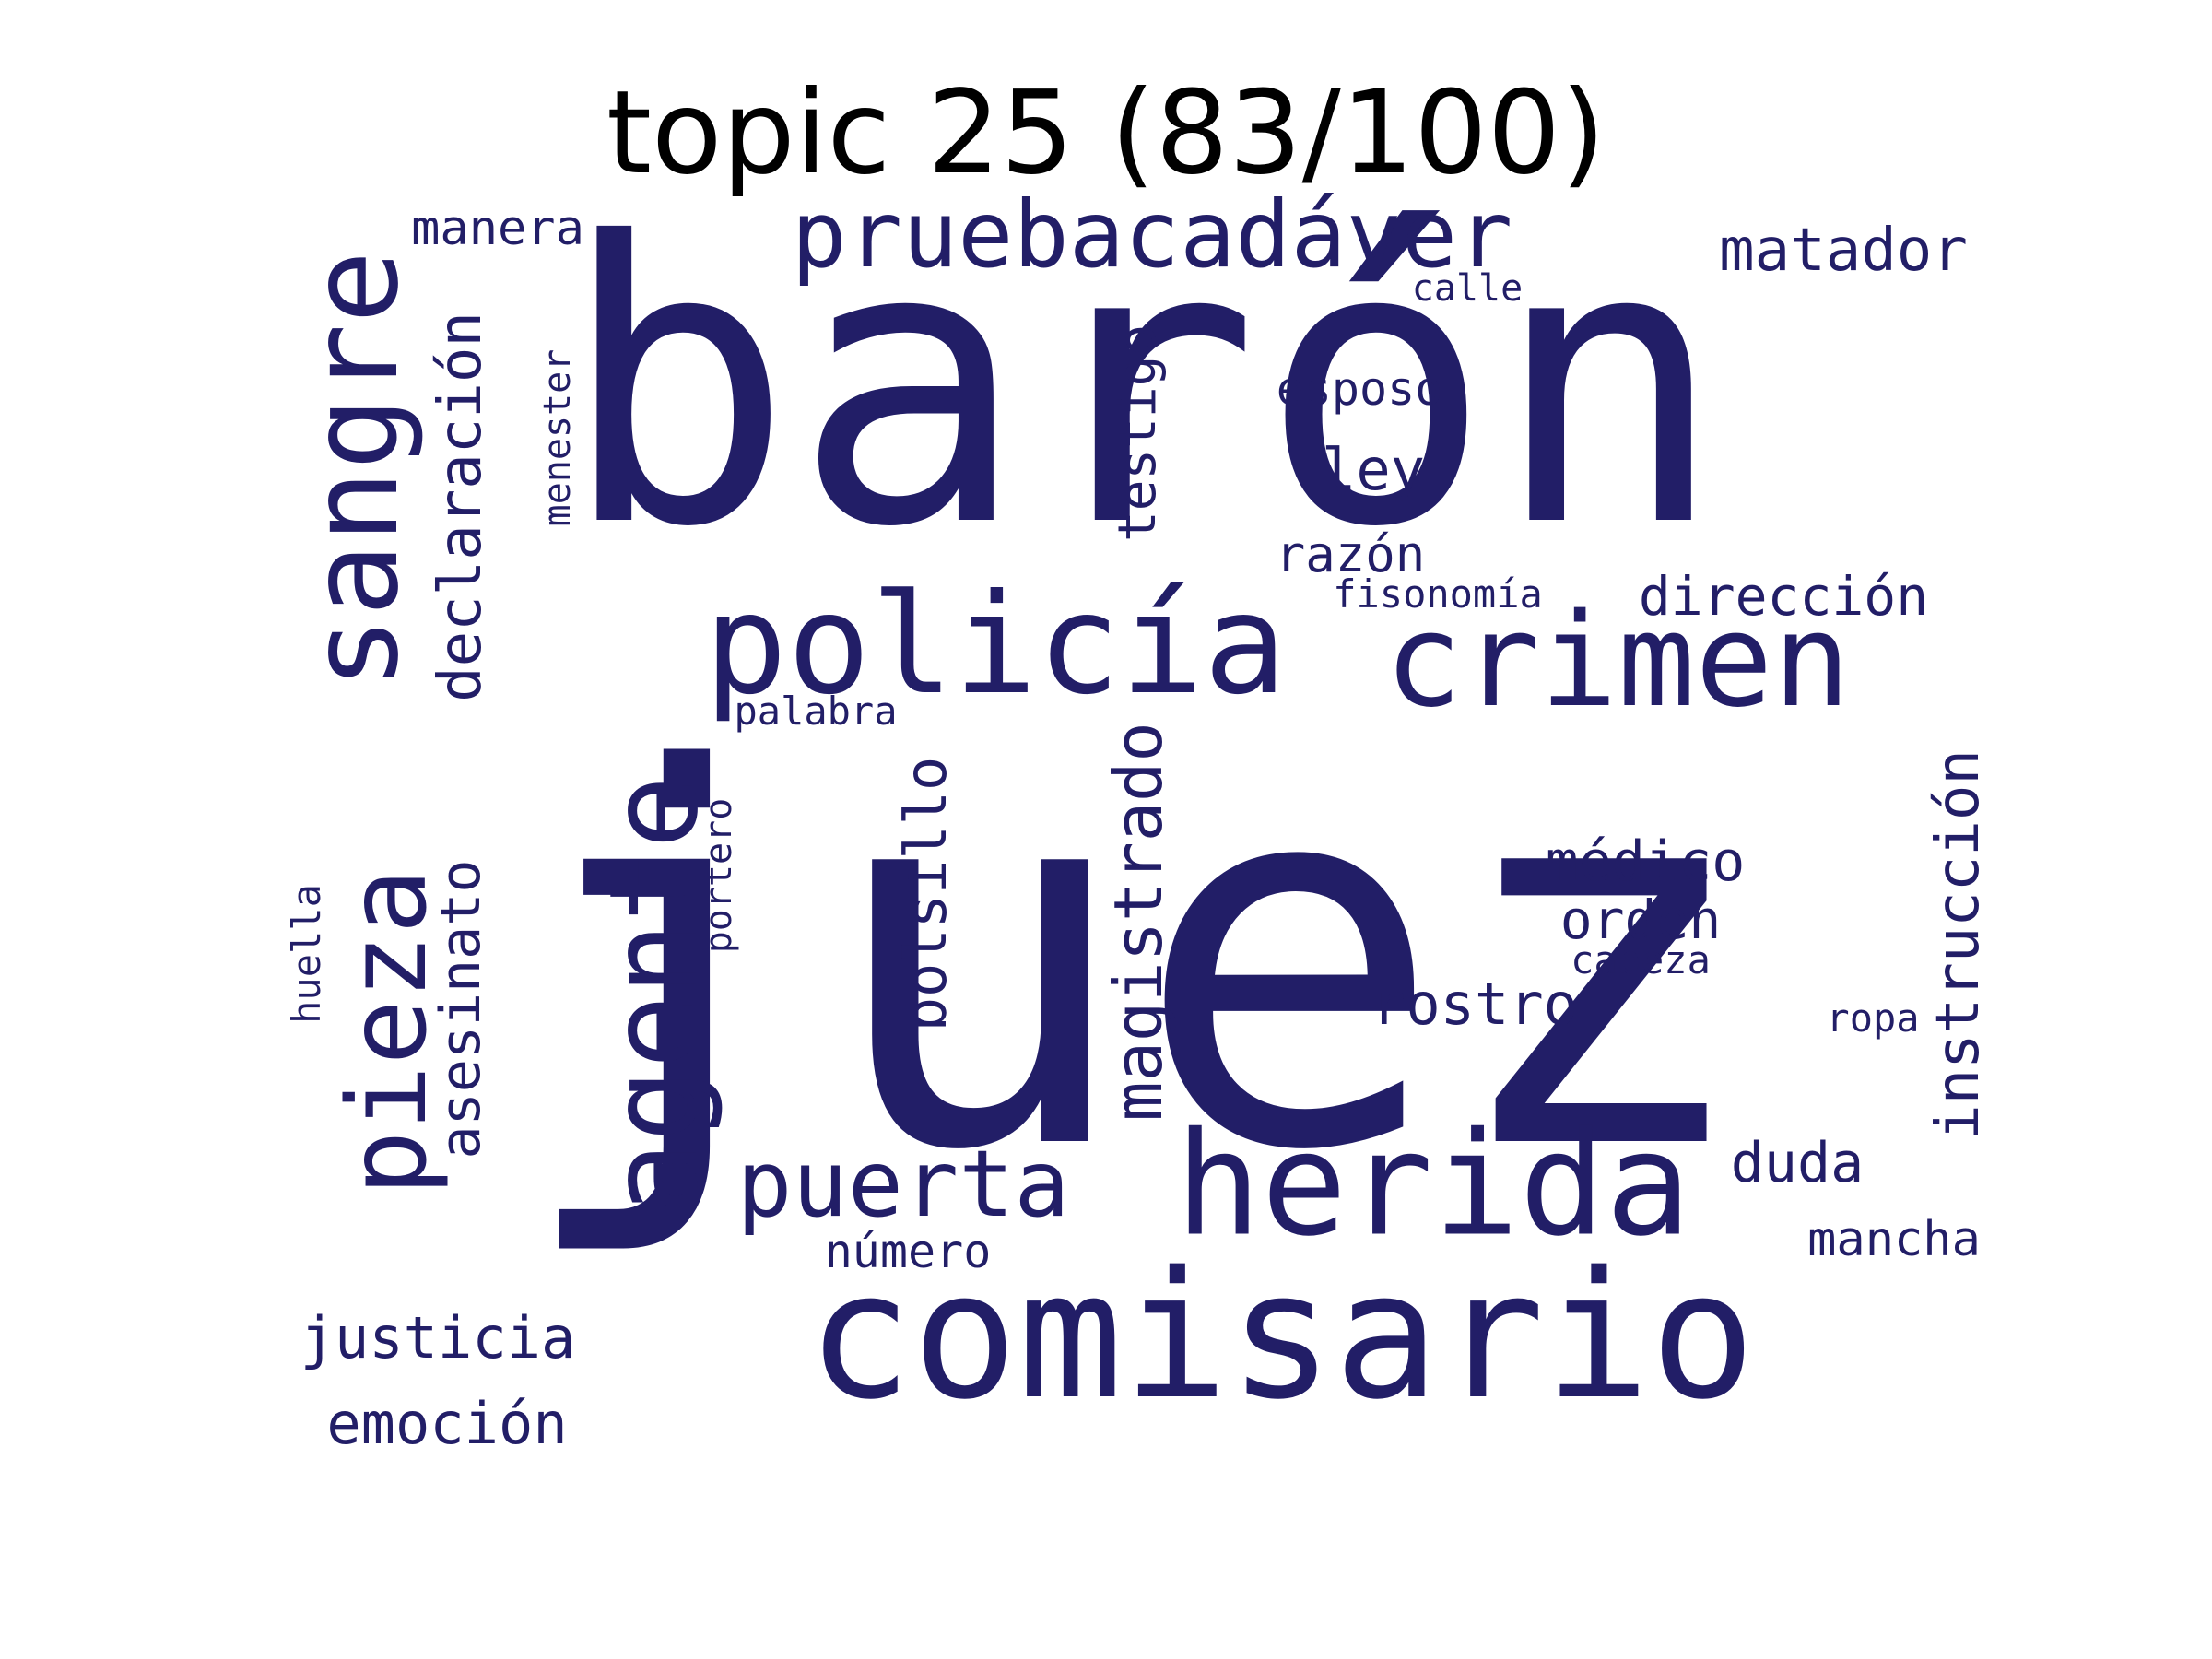 The height and width of the screenshot is (1659, 2212). I want to click on word-magistrado: magistrado, so click(1138, 922).